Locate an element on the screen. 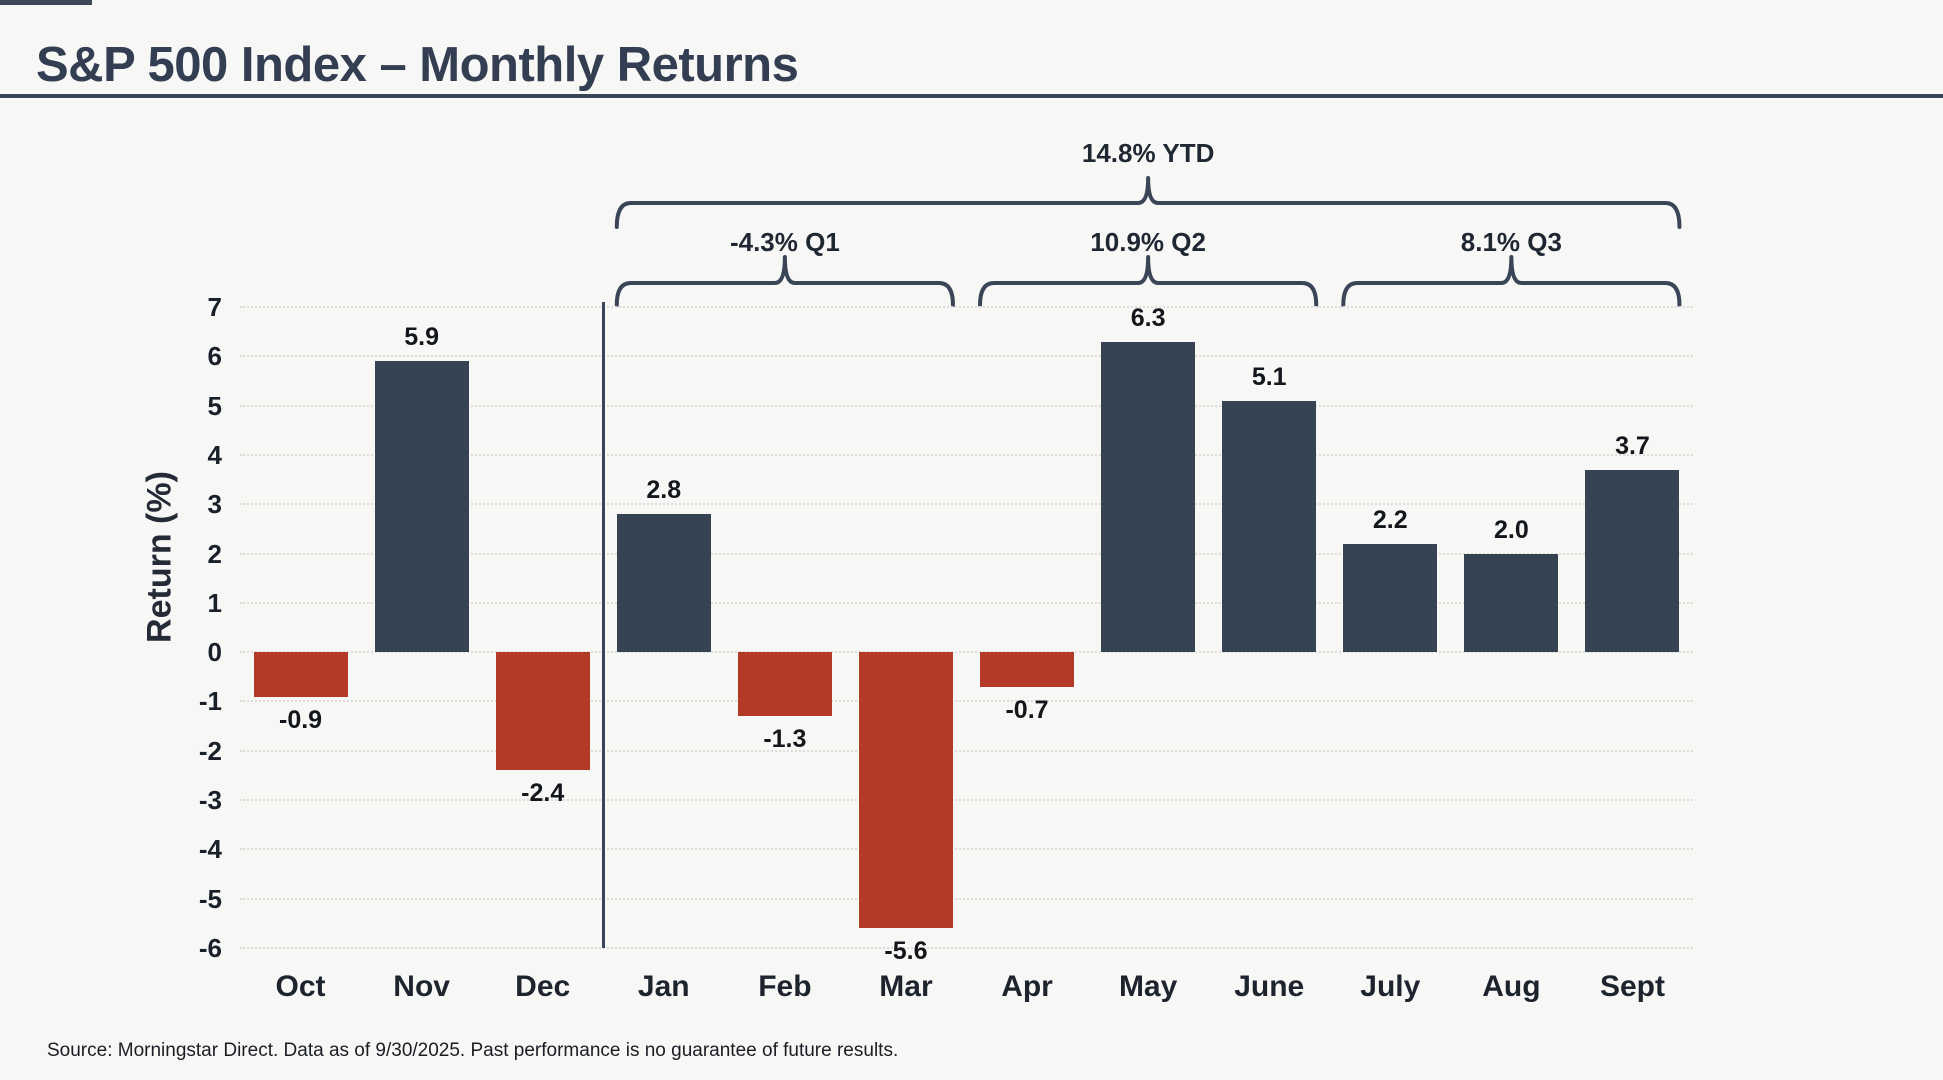 This screenshot has height=1080, width=1943. bar-value-label: 6.3 is located at coordinates (1148, 317).